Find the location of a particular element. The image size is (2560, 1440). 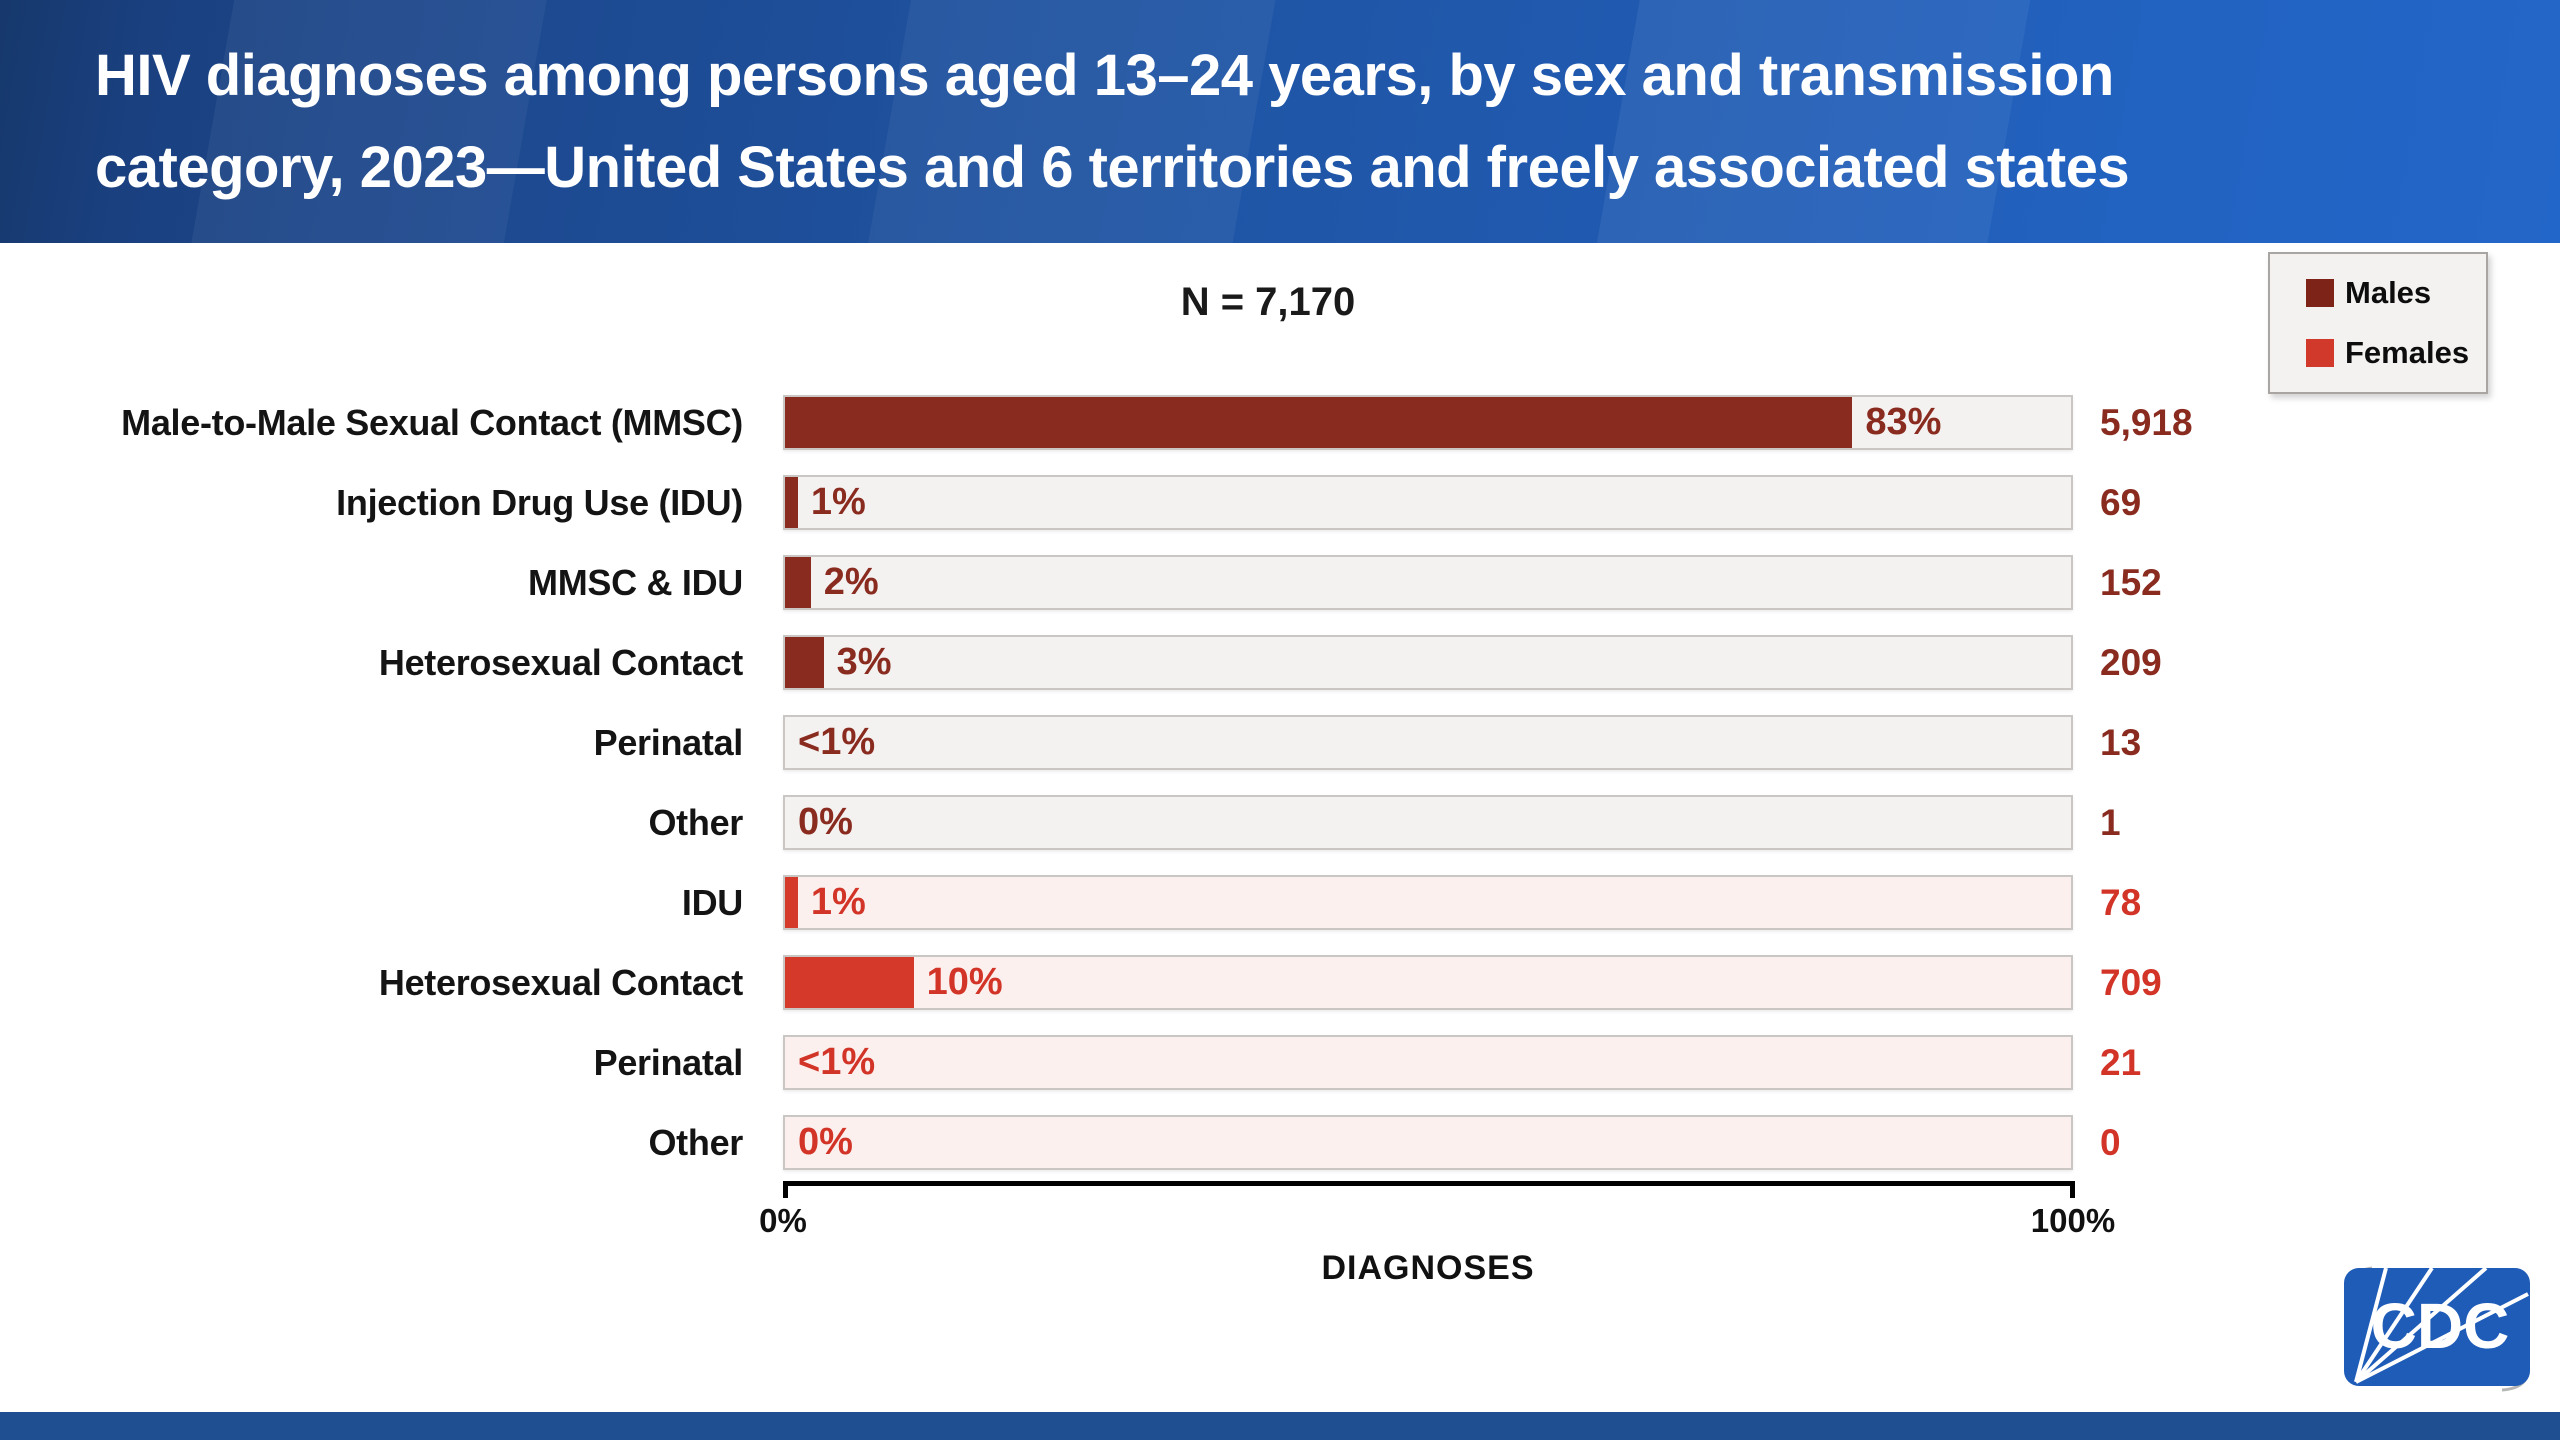

bar-count-value: 0 is located at coordinates (2110, 1142).